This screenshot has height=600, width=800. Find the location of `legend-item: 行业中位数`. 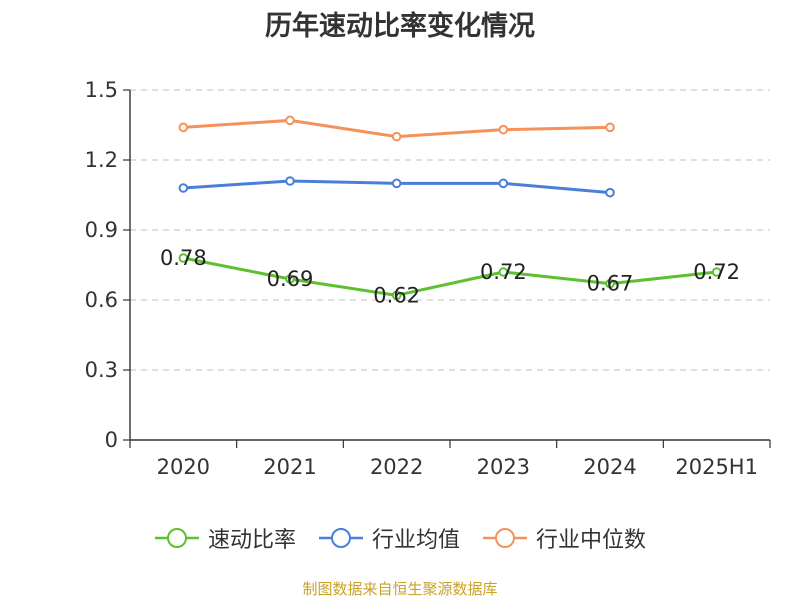

legend-item: 行业中位数 is located at coordinates (564, 538).